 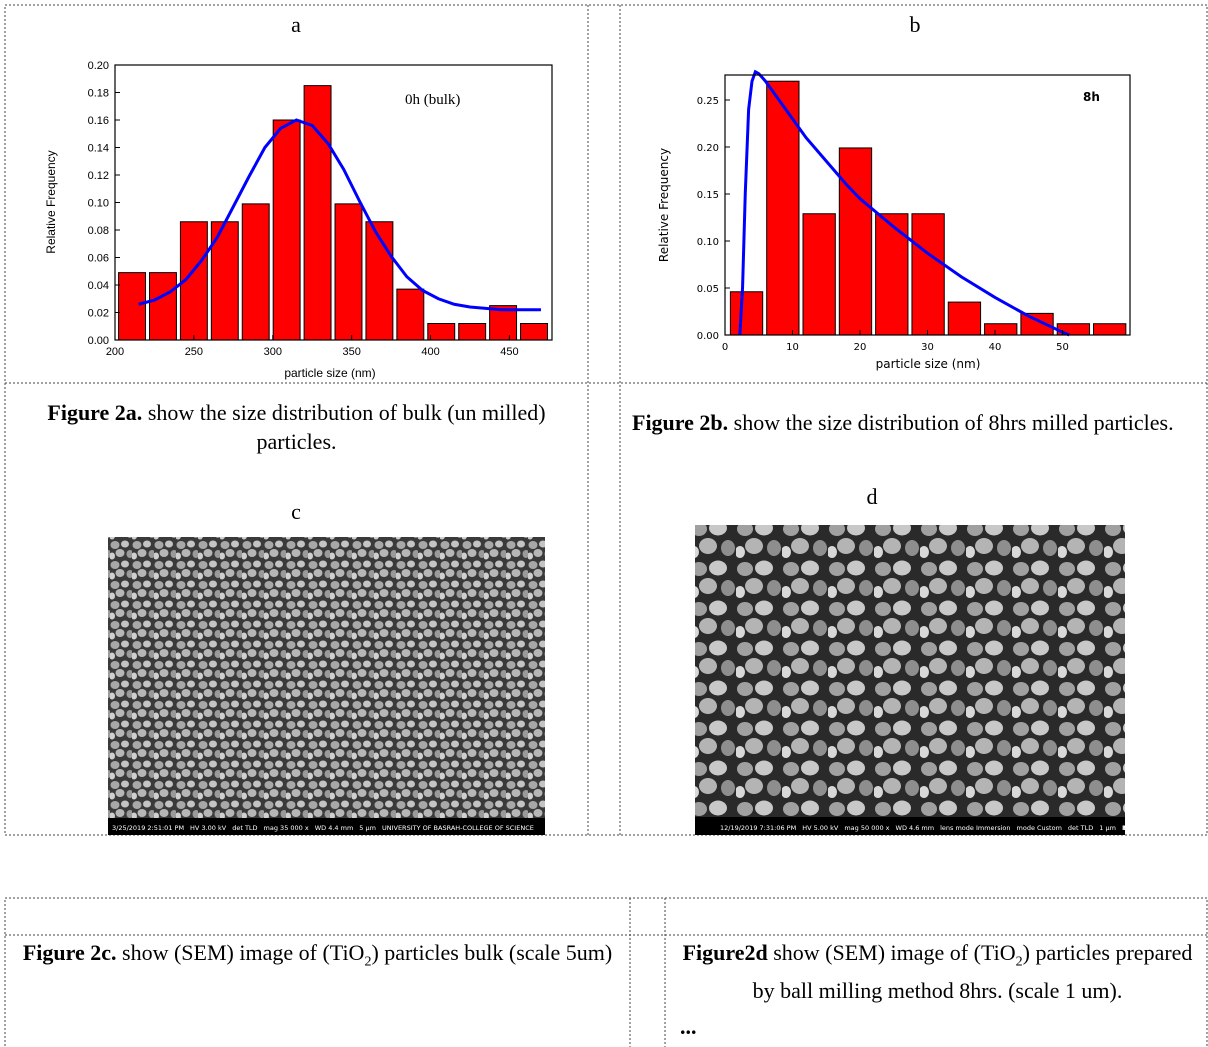 What do you see at coordinates (820, 828) in the screenshot?
I see `sem-info-text: HV 5.00 kV` at bounding box center [820, 828].